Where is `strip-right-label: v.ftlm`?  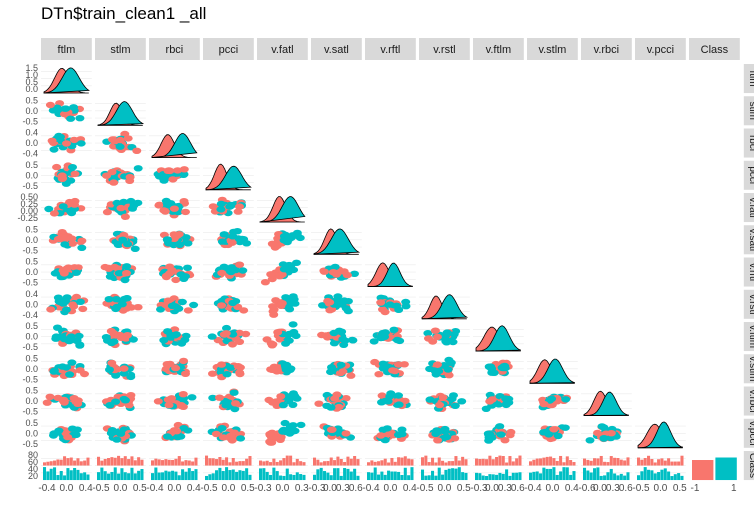
strip-right-label: v.ftlm is located at coordinates (750, 336).